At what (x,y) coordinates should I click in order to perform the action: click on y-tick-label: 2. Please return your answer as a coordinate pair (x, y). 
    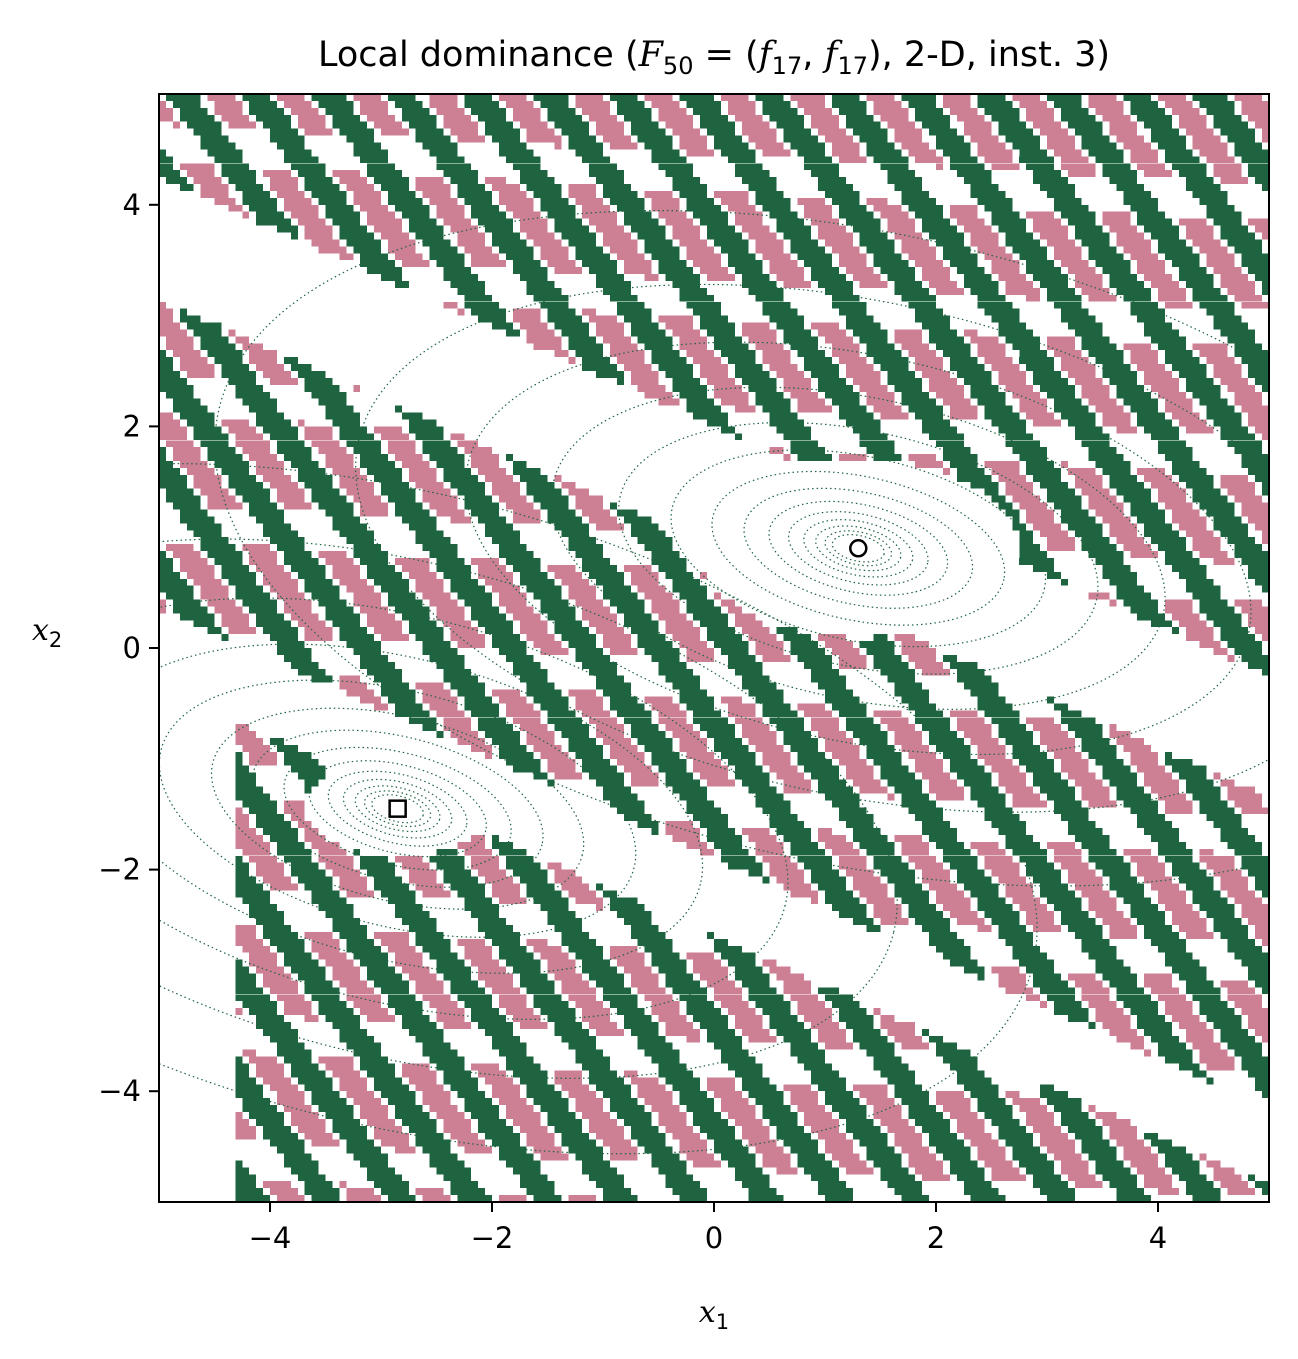
    Looking at the image, I should click on (132, 426).